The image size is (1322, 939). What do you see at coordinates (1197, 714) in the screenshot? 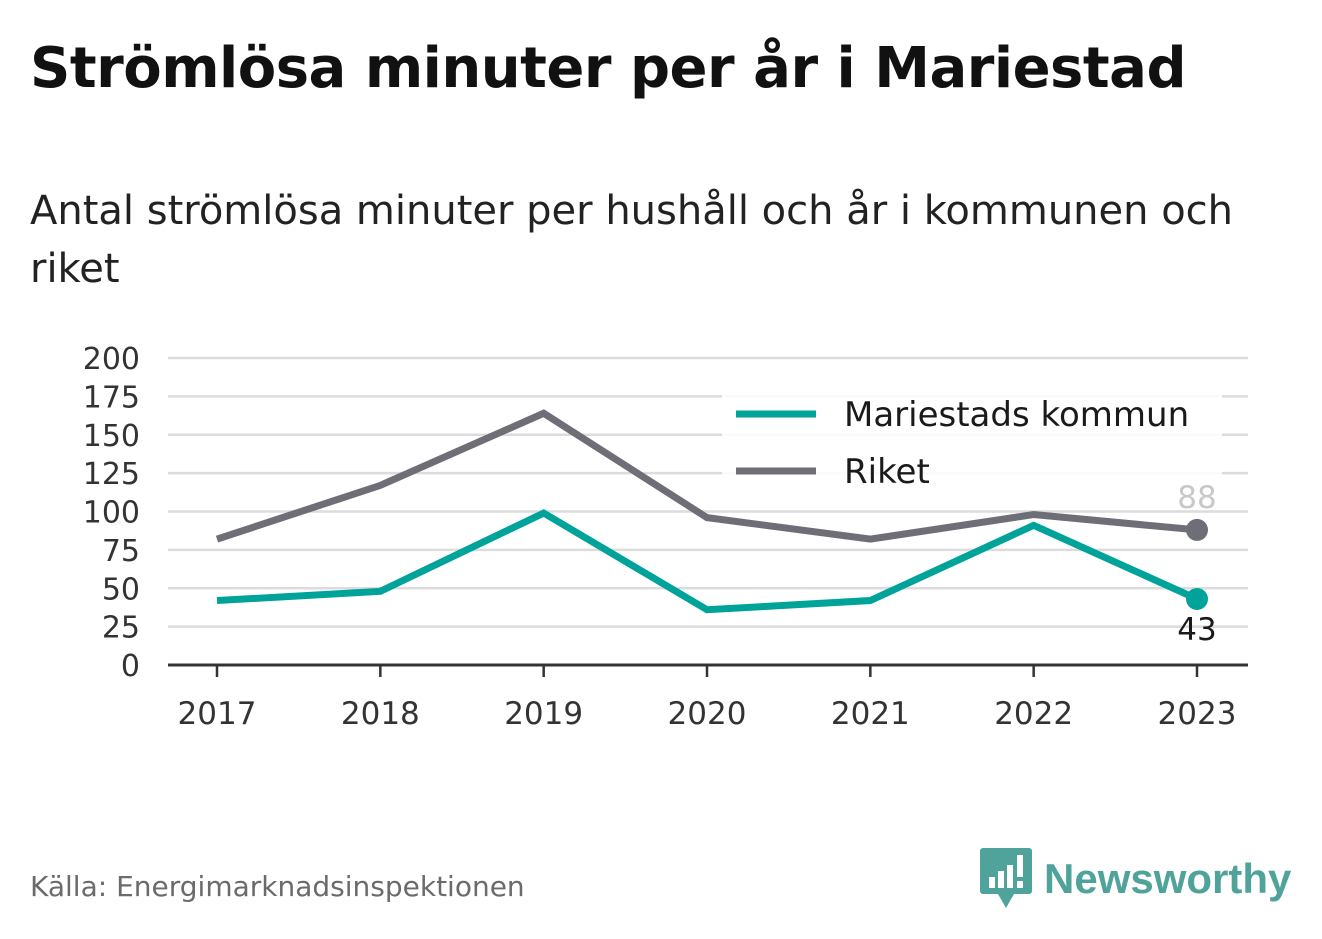
I see `x-tick-label: 2023` at bounding box center [1197, 714].